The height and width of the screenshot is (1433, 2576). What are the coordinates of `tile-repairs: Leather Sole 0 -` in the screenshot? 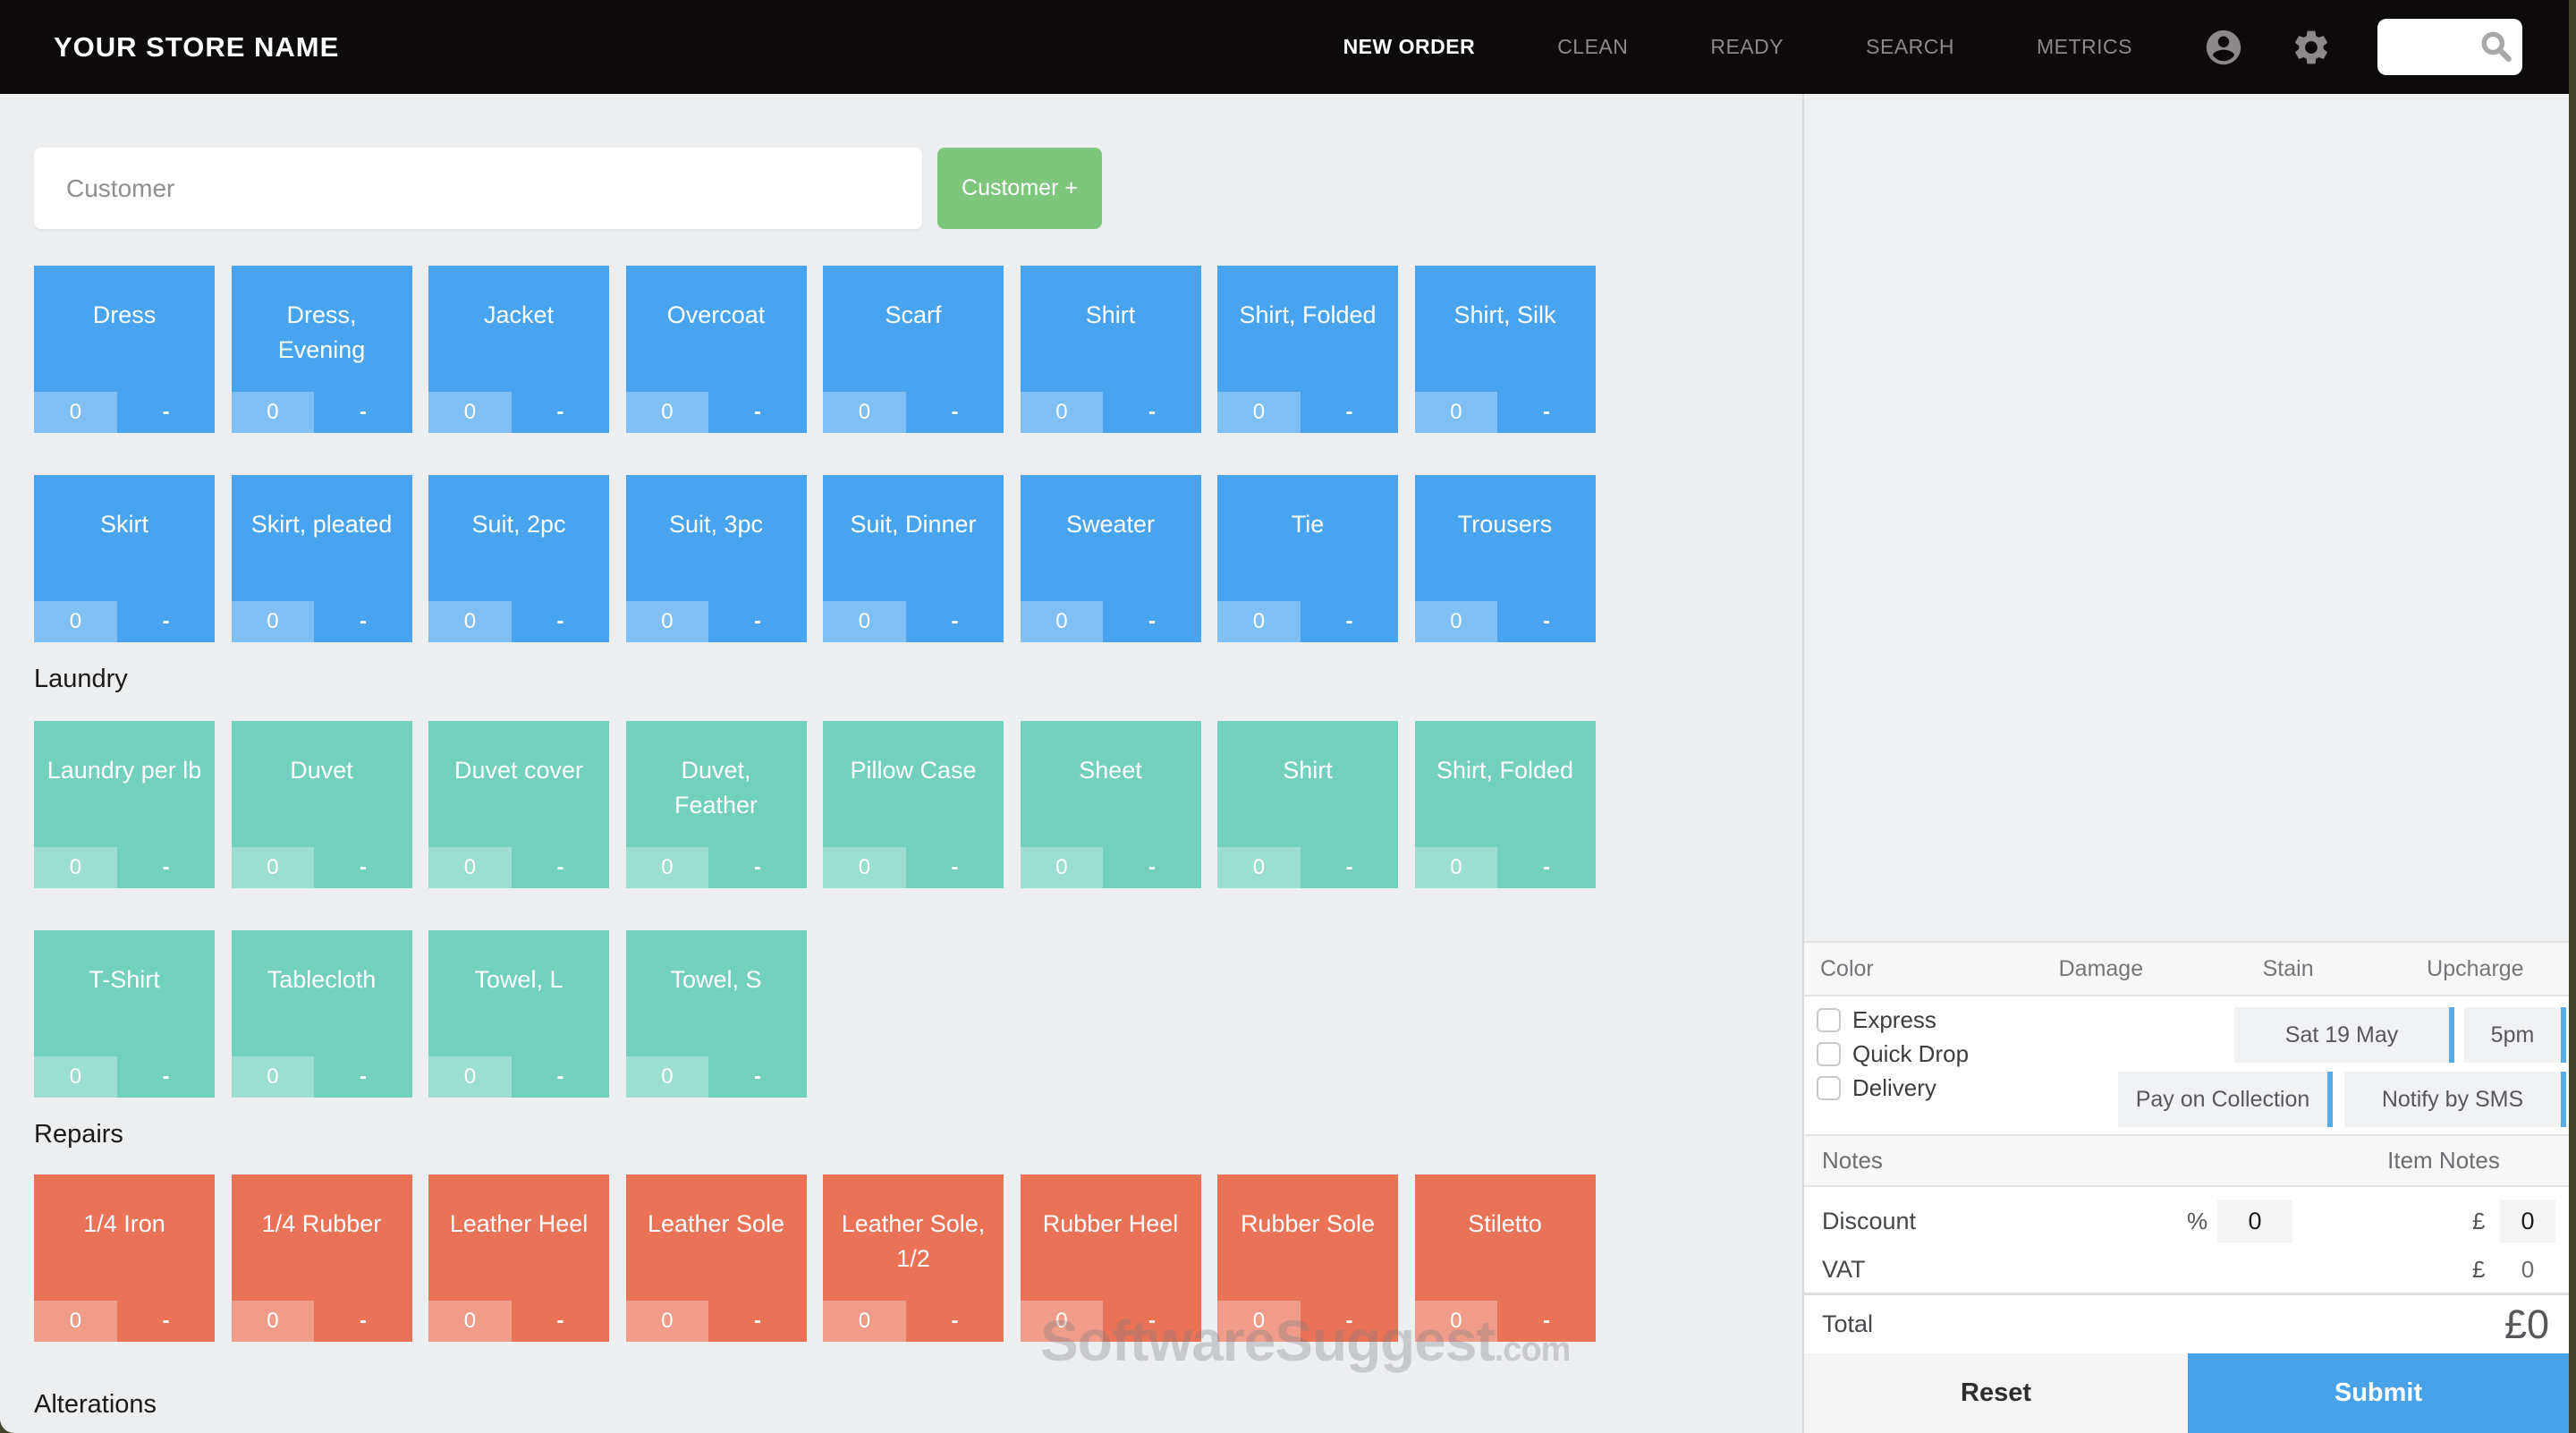 It's located at (716, 1258).